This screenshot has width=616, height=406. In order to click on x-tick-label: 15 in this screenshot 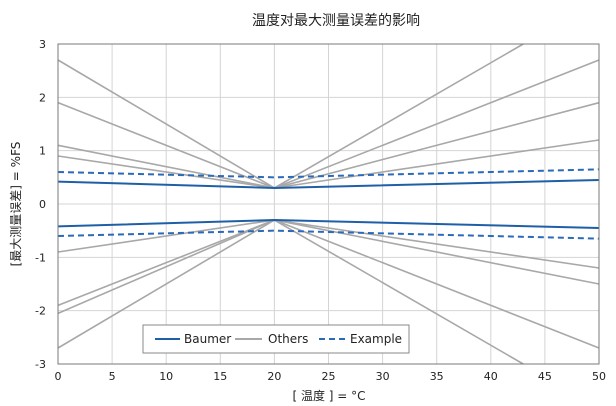, I will do `click(220, 376)`.